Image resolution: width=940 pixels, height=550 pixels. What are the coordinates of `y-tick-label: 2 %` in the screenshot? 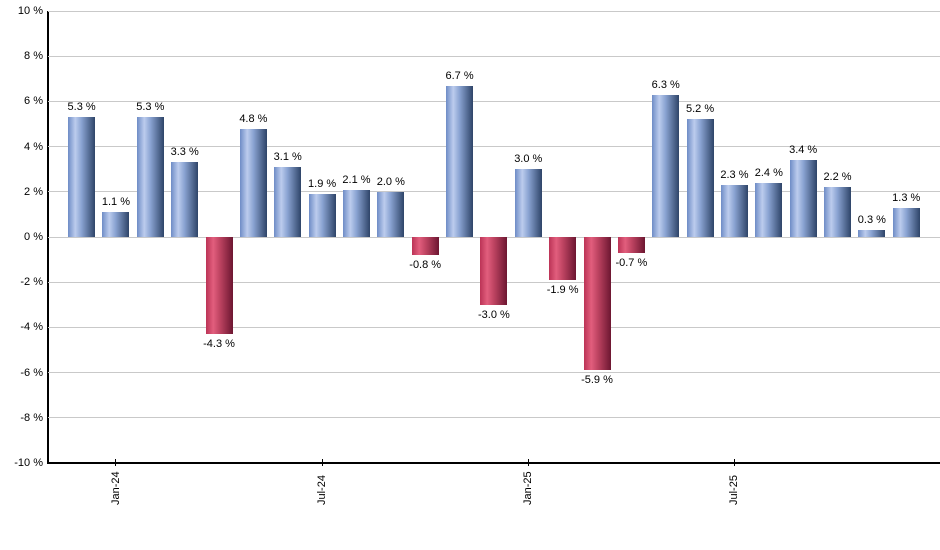 It's located at (33, 191).